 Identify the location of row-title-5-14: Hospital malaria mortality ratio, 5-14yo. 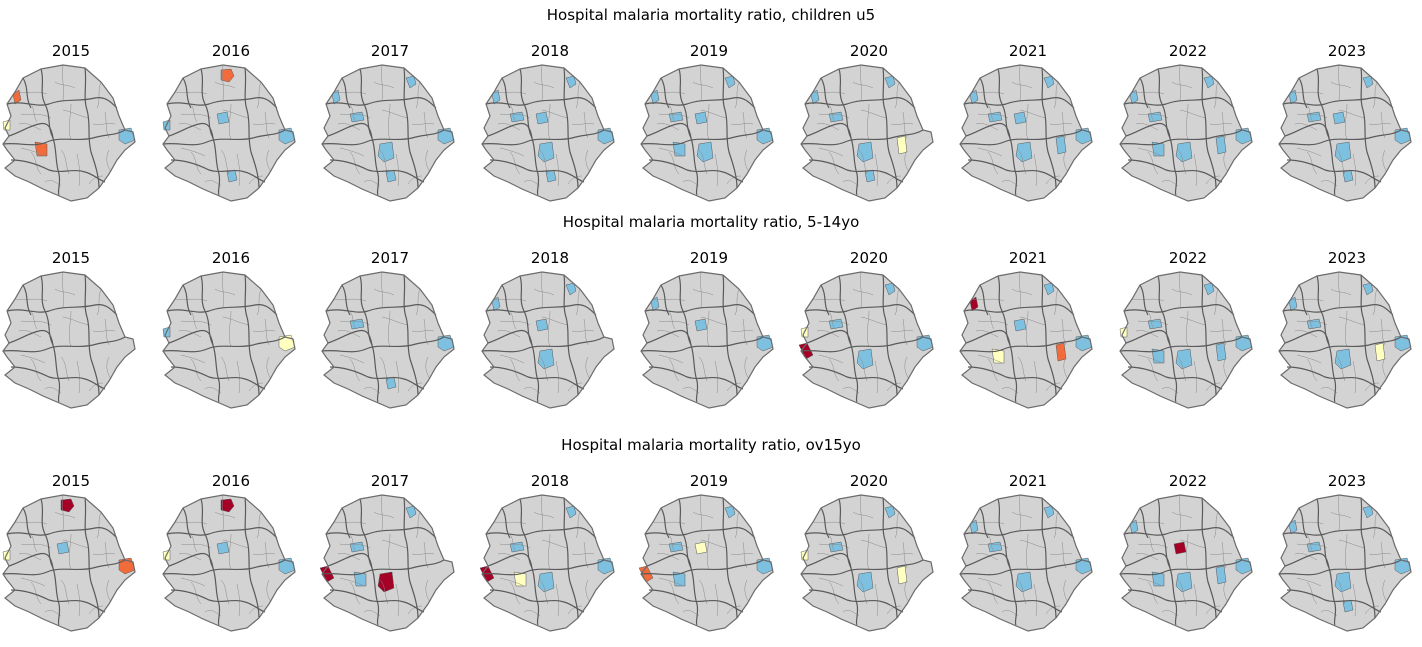
(711, 222).